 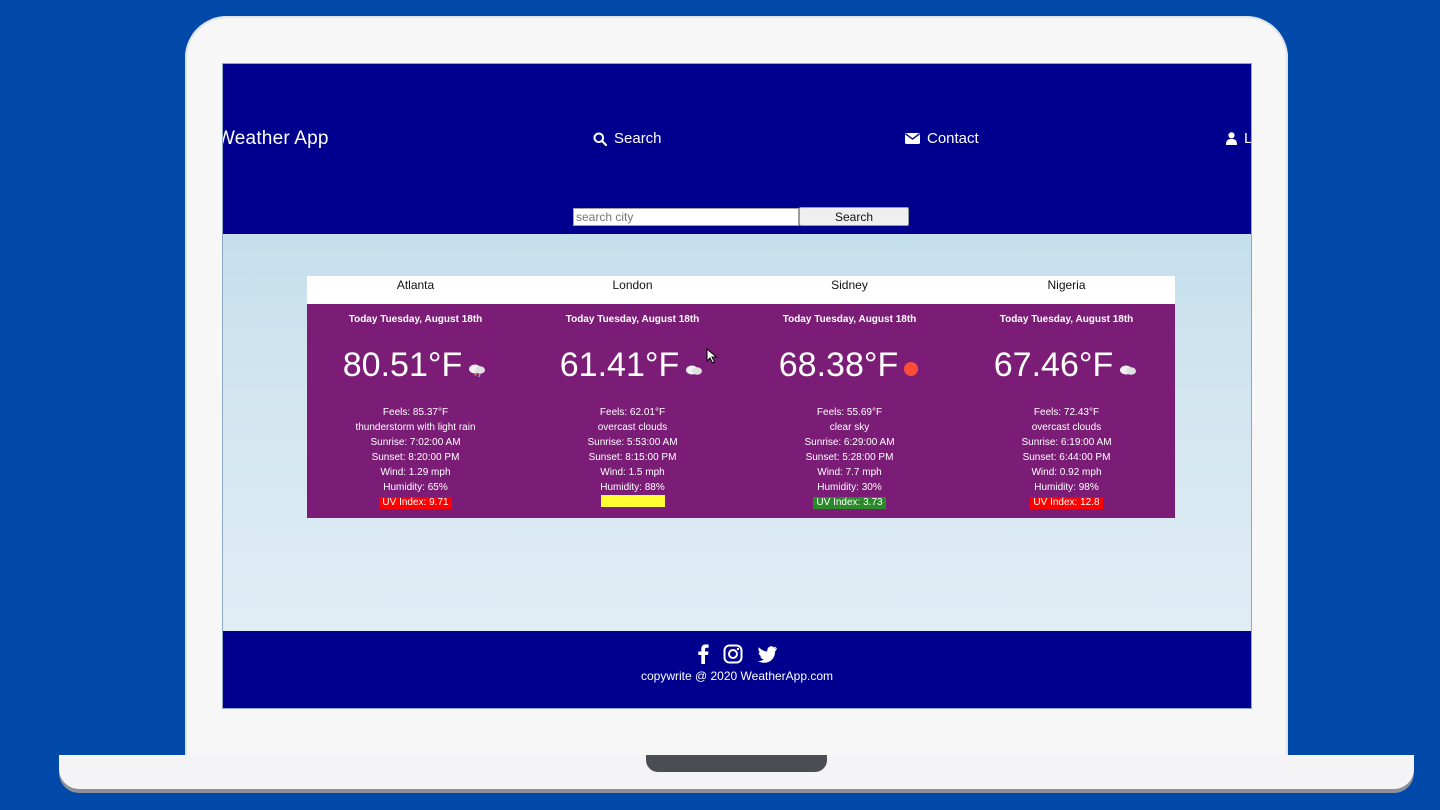 I want to click on nav-search-label: Search, so click(x=638, y=138).